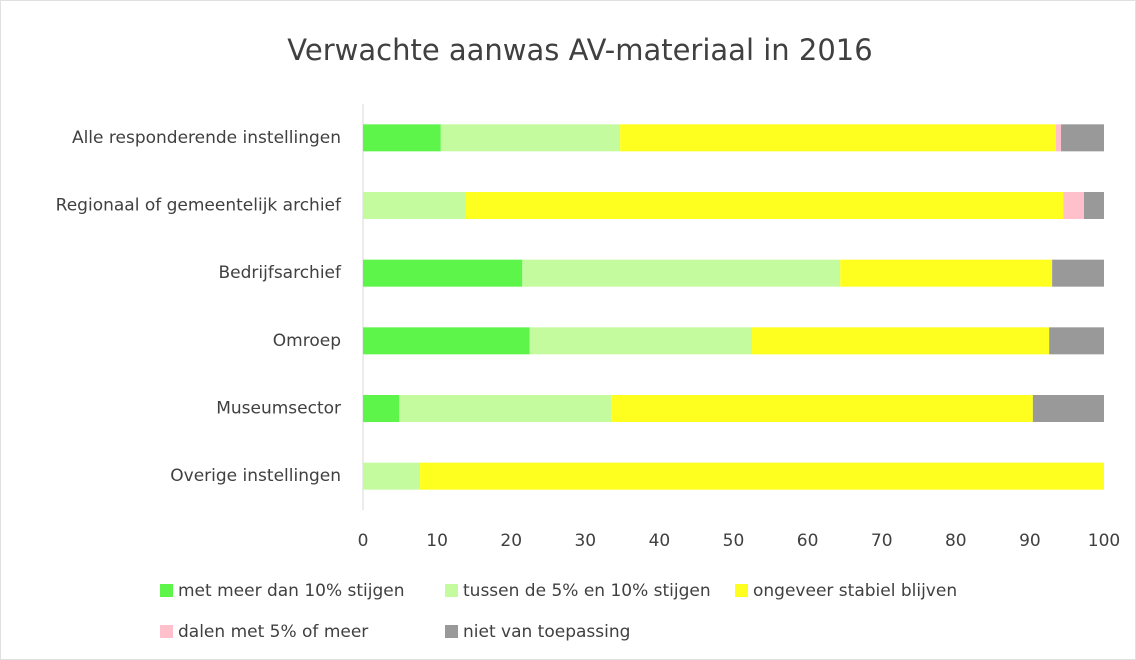 Image resolution: width=1136 pixels, height=660 pixels. Describe the element at coordinates (855, 591) in the screenshot. I see `legend-label: ongeveer stabiel blijven` at that location.